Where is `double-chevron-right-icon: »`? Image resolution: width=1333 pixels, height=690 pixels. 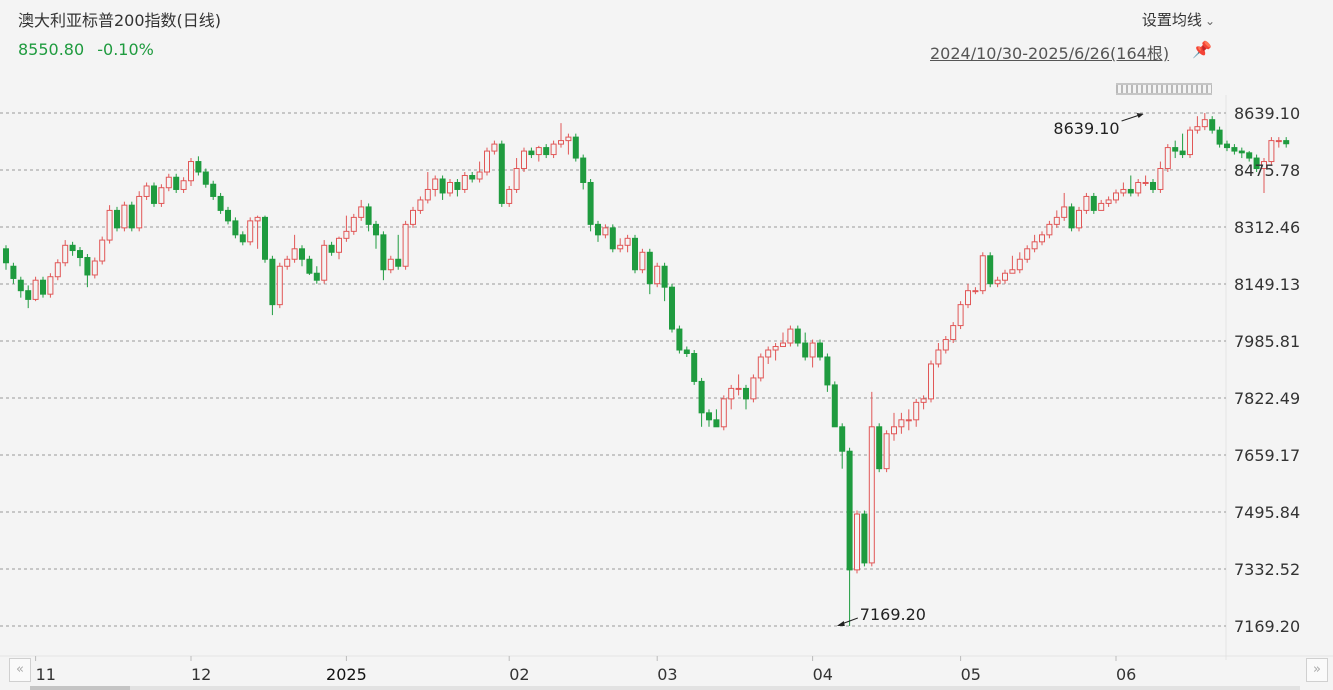 double-chevron-right-icon: » is located at coordinates (1317, 670).